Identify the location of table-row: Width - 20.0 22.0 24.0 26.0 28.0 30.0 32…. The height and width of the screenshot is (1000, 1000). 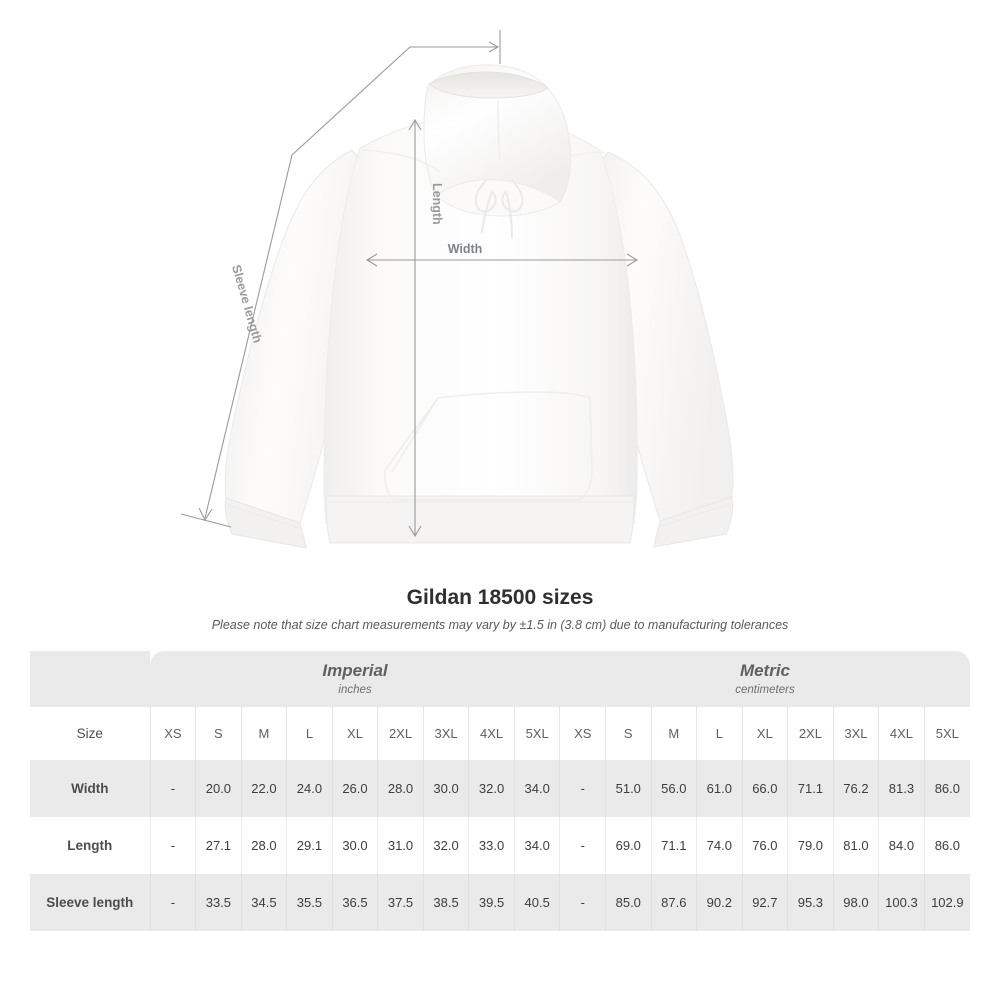
(500, 788).